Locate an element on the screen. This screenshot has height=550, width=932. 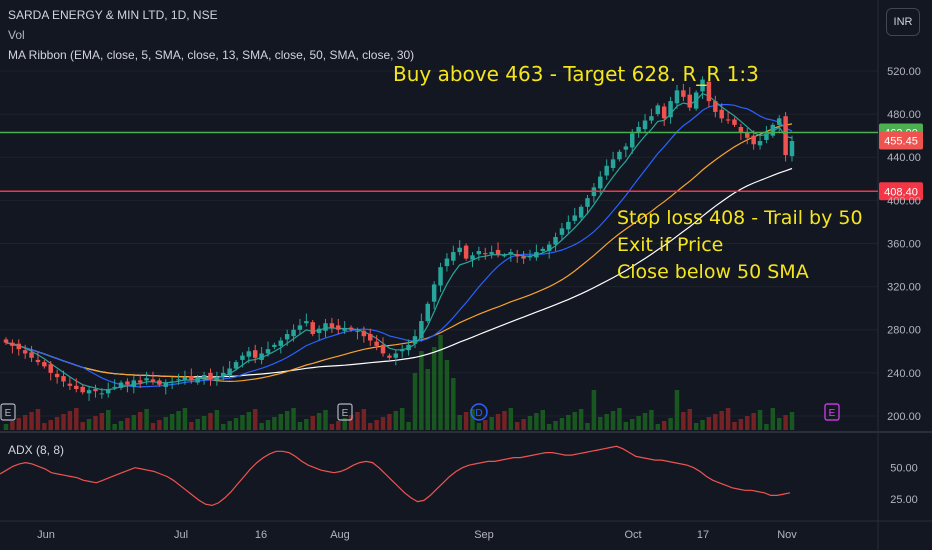
time-tick-label: Oct is located at coordinates (632, 535).